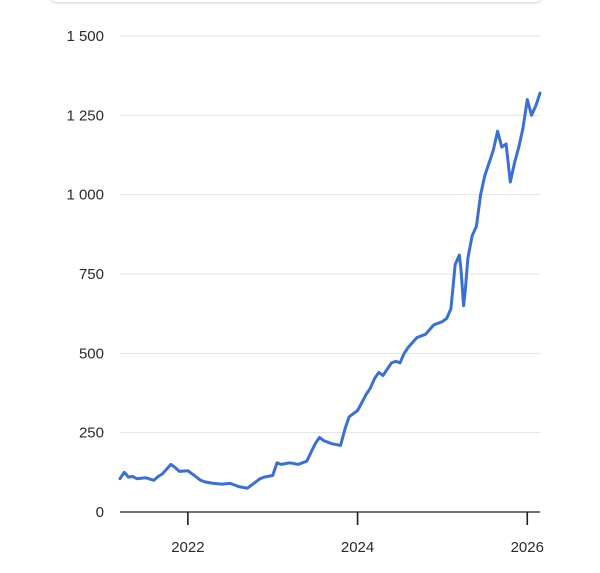  I want to click on y-tick-label: 750, so click(91, 274).